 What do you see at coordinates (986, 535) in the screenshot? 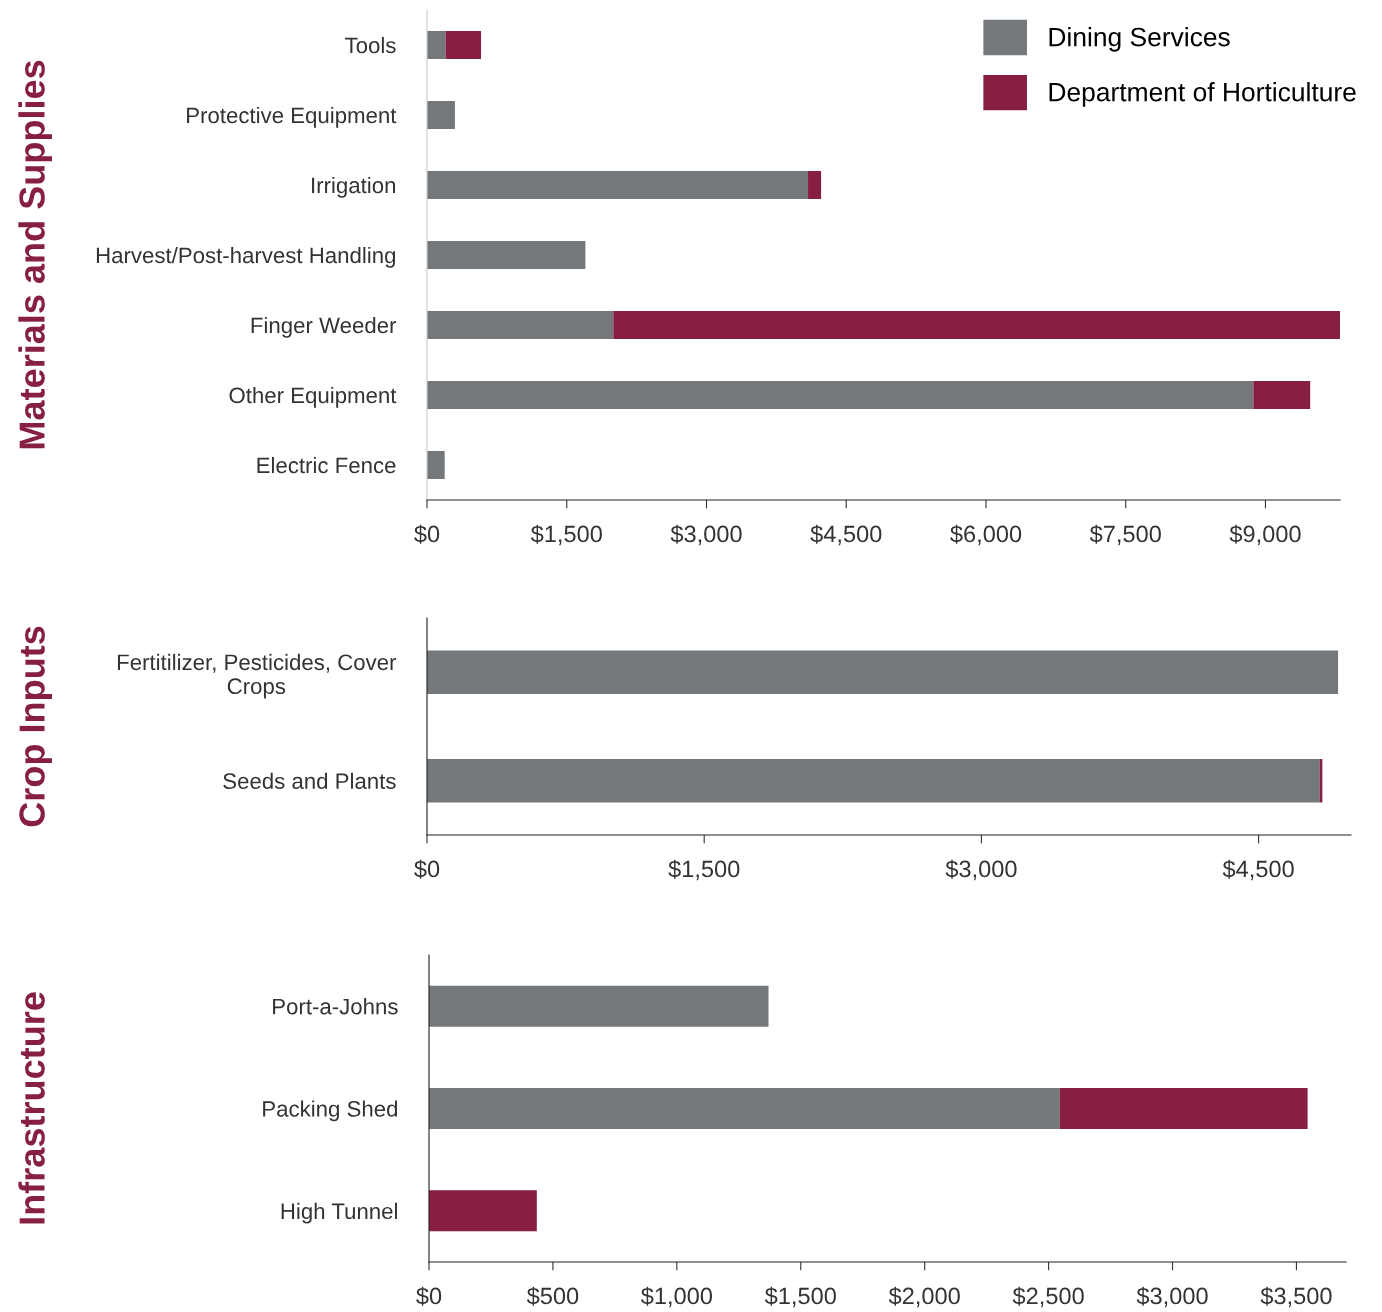
I see `x-tick-label: $6,000` at bounding box center [986, 535].